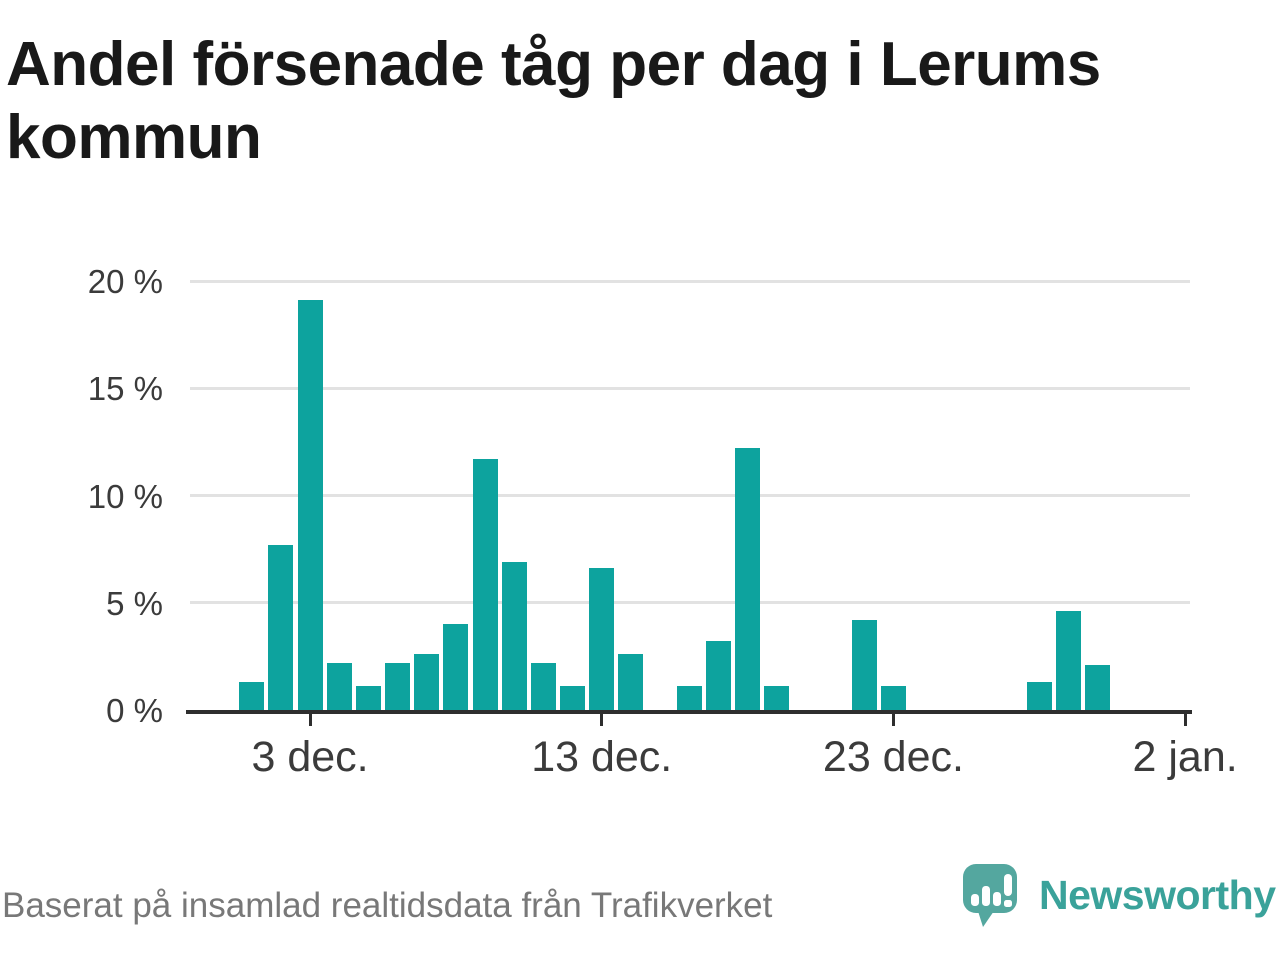 This screenshot has height=960, width=1280. Describe the element at coordinates (125, 389) in the screenshot. I see `y-axis-label: 15 %` at that location.